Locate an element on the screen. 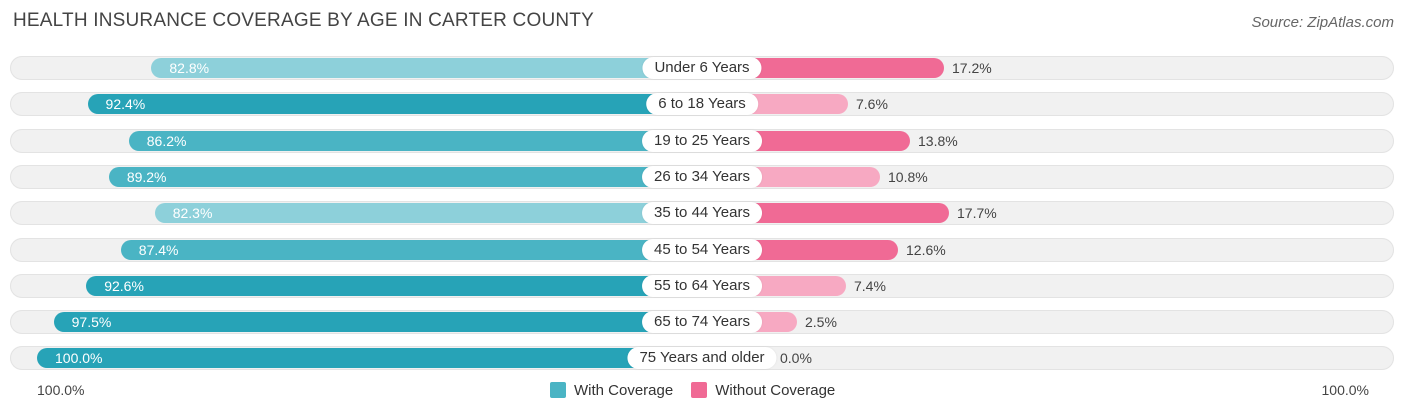 The width and height of the screenshot is (1406, 414). value-label-without-coverage: 17.7% is located at coordinates (977, 213).